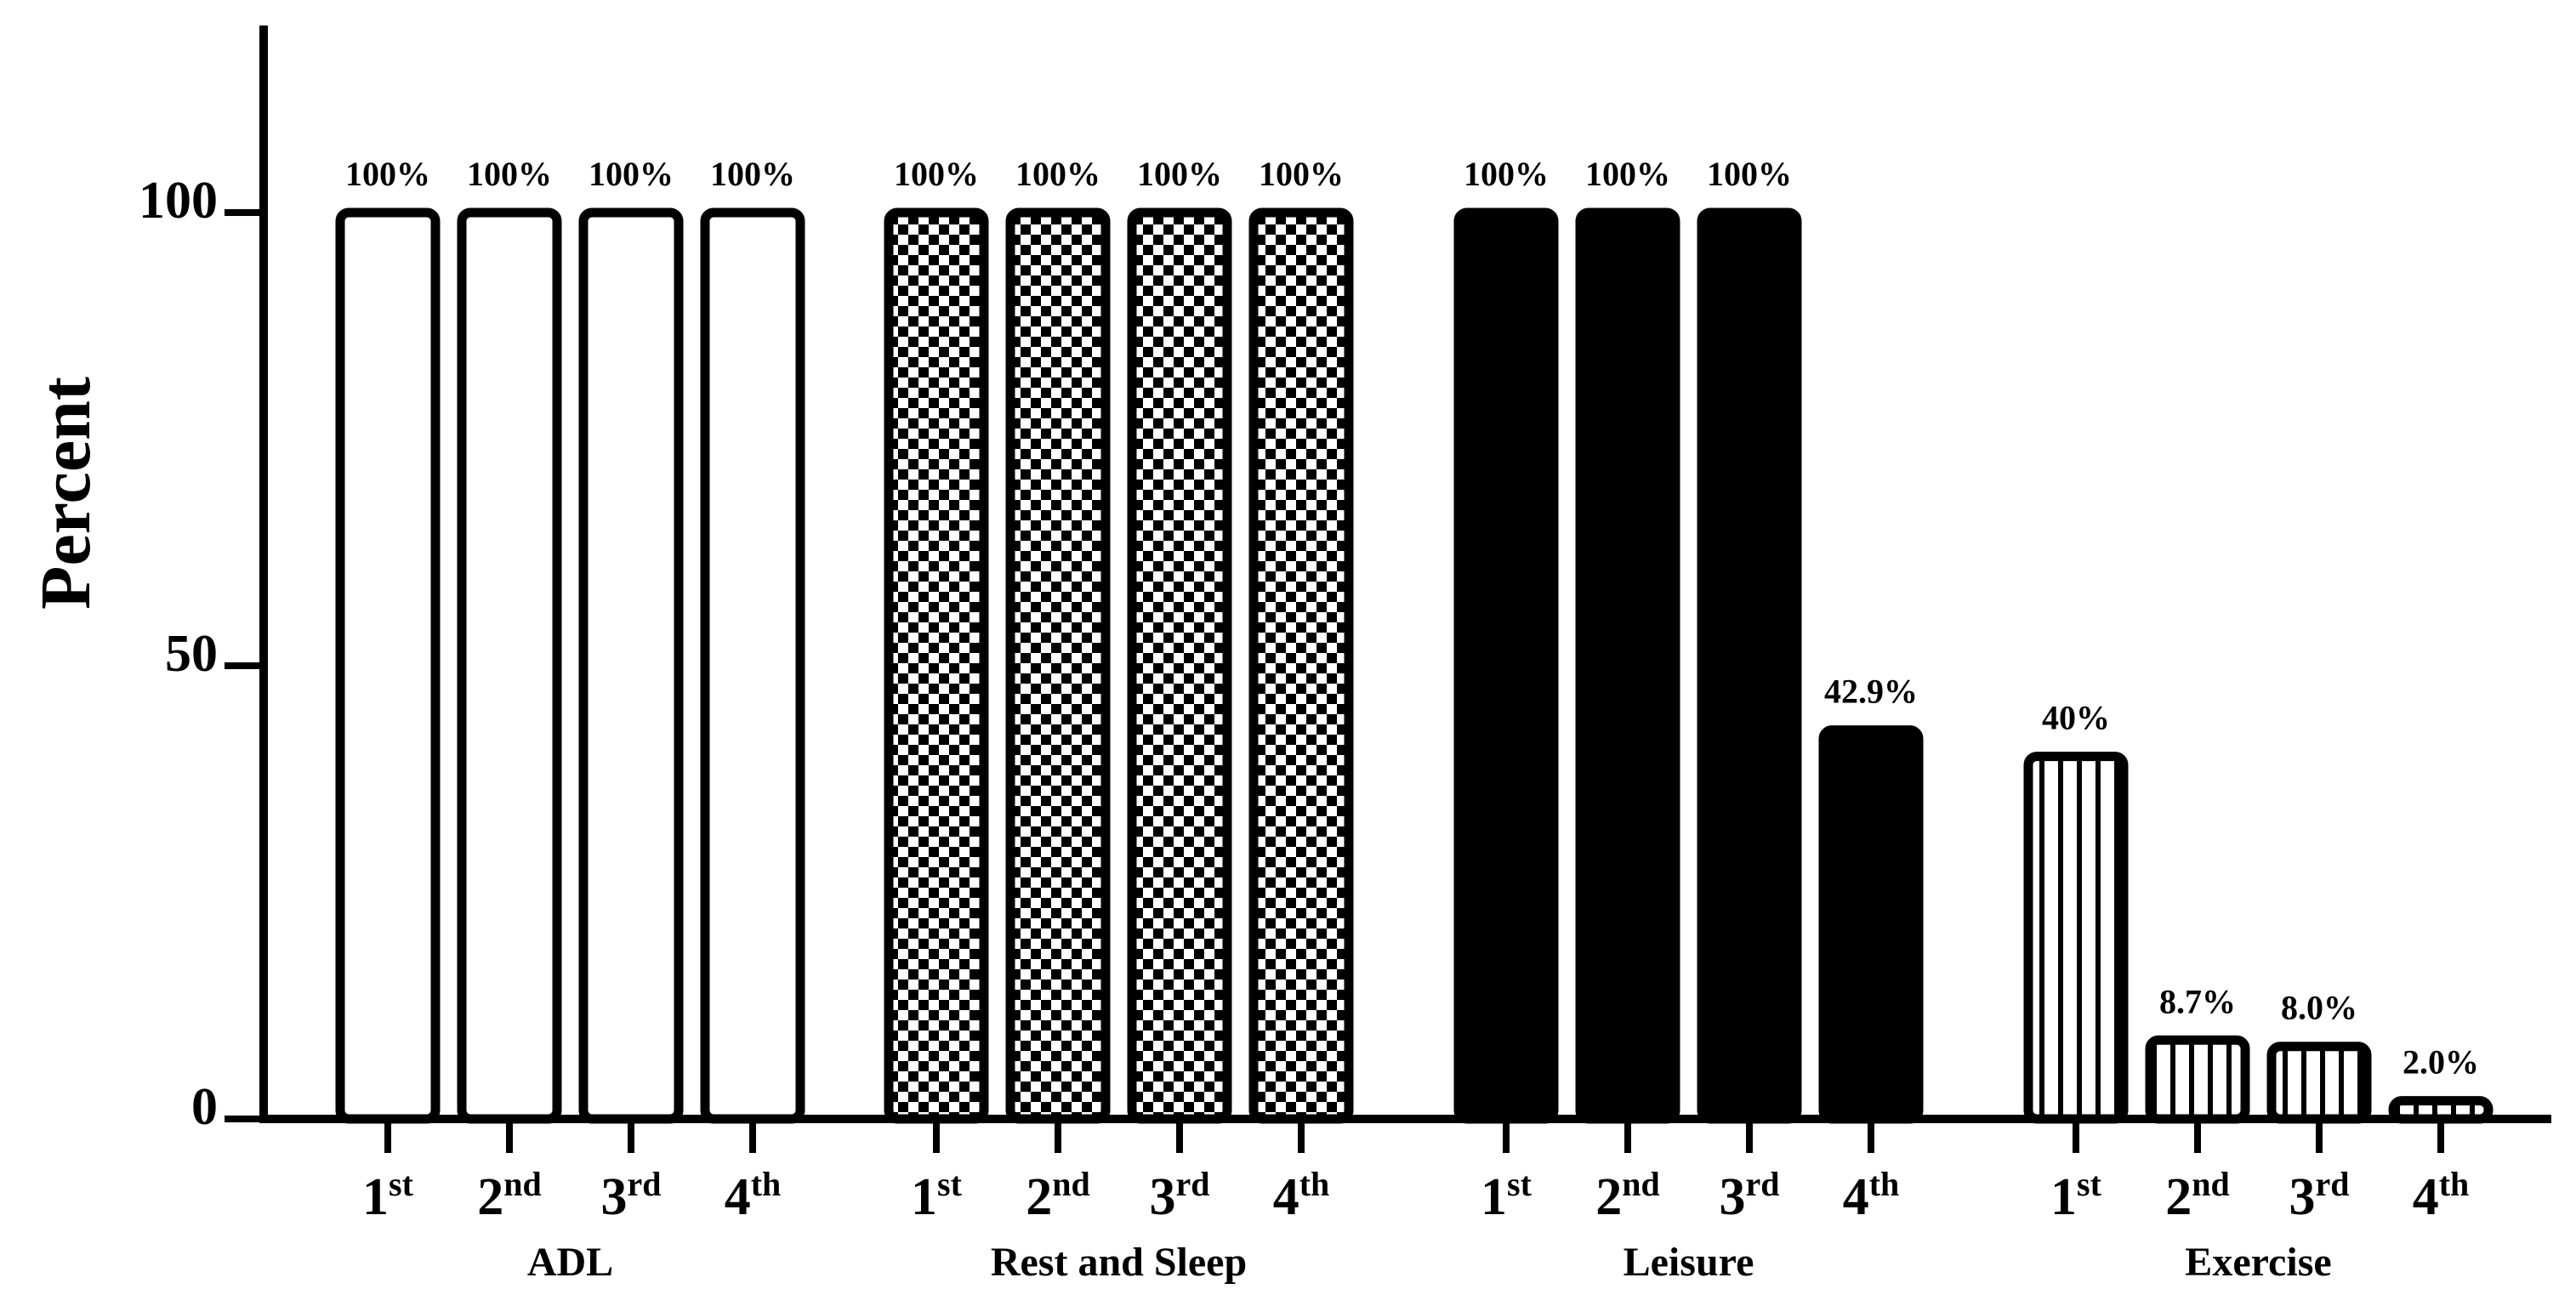  What do you see at coordinates (1689, 1262) in the screenshot?
I see `group-label: Leisure` at bounding box center [1689, 1262].